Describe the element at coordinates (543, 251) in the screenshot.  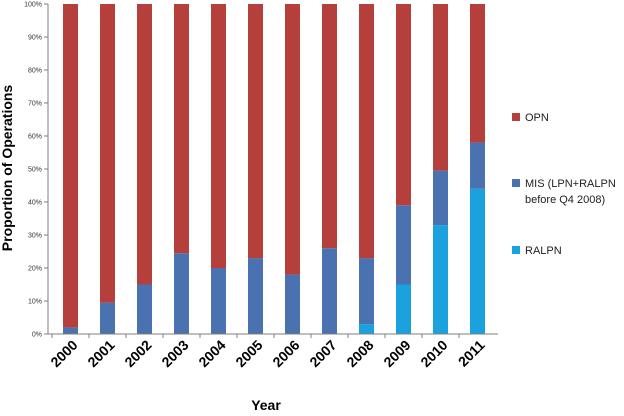
I see `legend-label-ralpn: RALPN` at that location.